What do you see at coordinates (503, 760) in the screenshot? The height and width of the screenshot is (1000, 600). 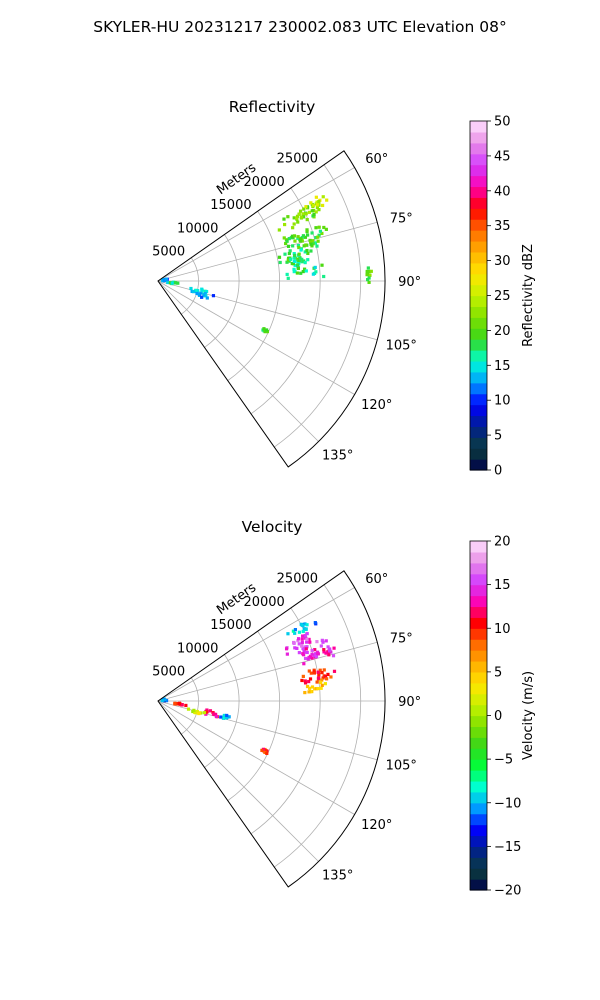 I see `colorbar-tick-label: −5` at bounding box center [503, 760].